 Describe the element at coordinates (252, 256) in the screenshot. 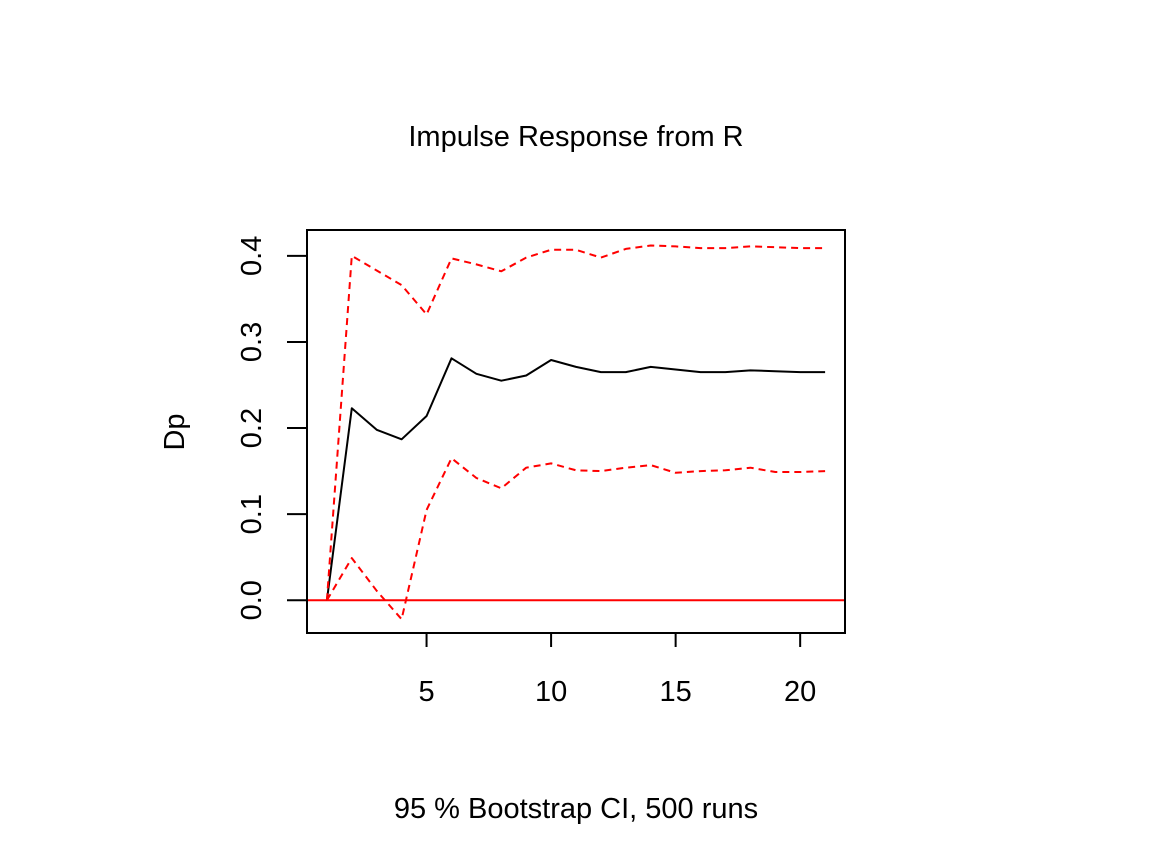

I see `y-tick-label: 0.4` at that location.